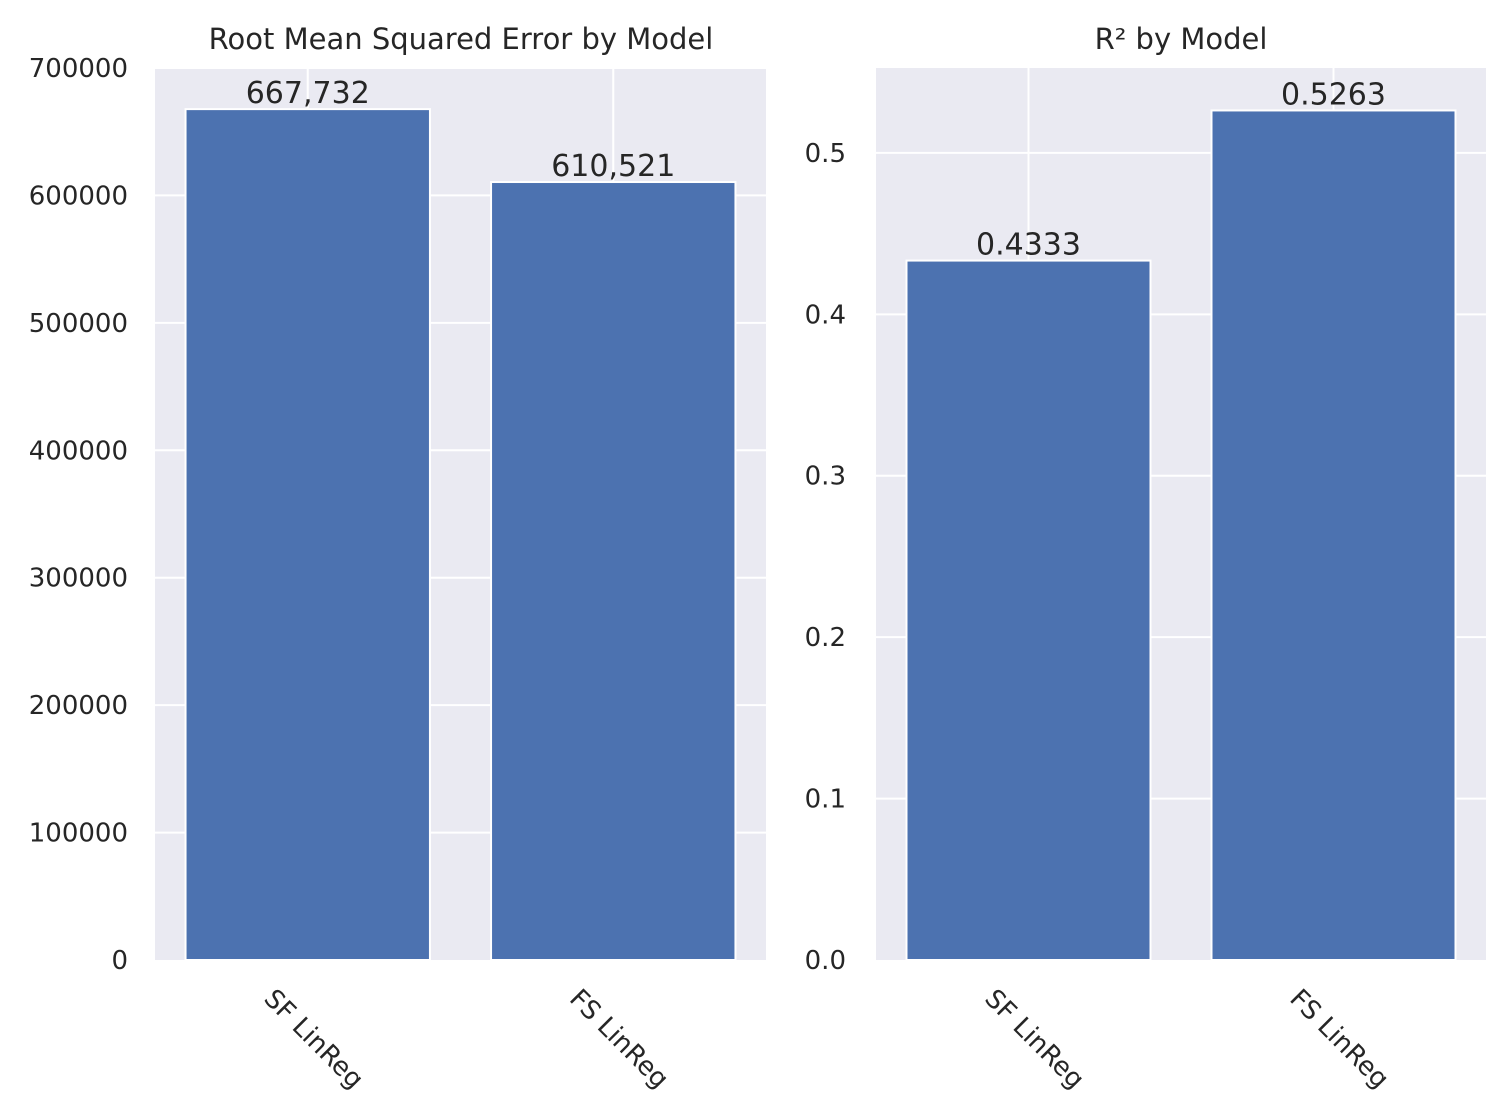 This screenshot has width=1505, height=1118. What do you see at coordinates (825, 800) in the screenshot?
I see `r2-ytick-label-1: 0.1` at bounding box center [825, 800].